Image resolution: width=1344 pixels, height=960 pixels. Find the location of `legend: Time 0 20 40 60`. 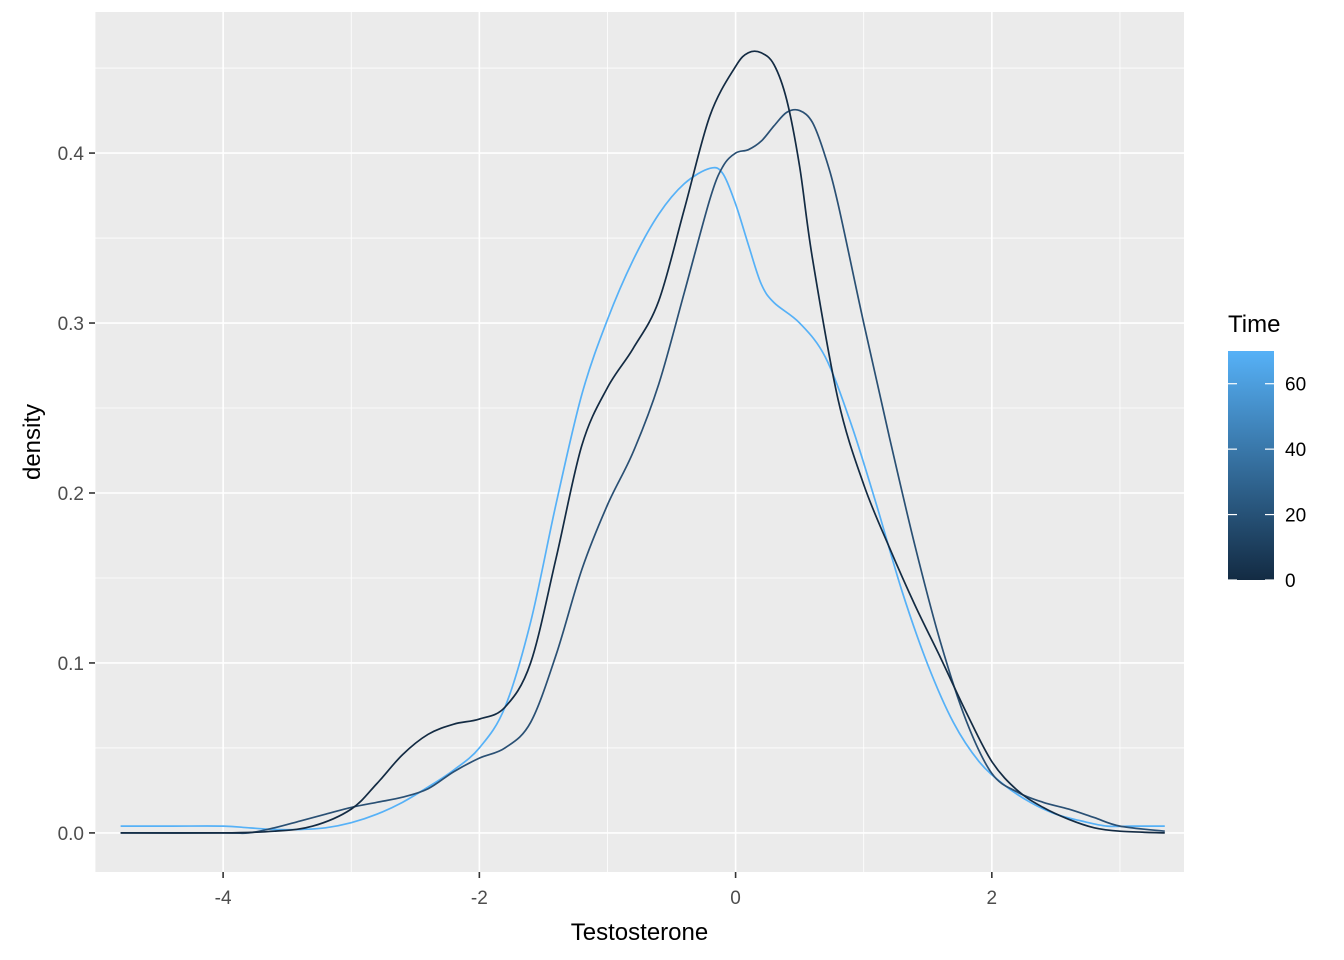

legend: Time 0 20 40 60 is located at coordinates (1267, 451).